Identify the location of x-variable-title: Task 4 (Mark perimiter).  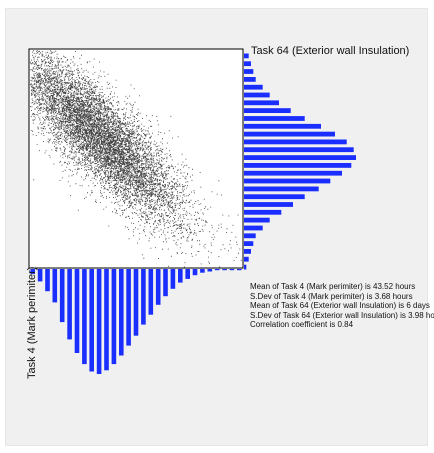
(32, 322).